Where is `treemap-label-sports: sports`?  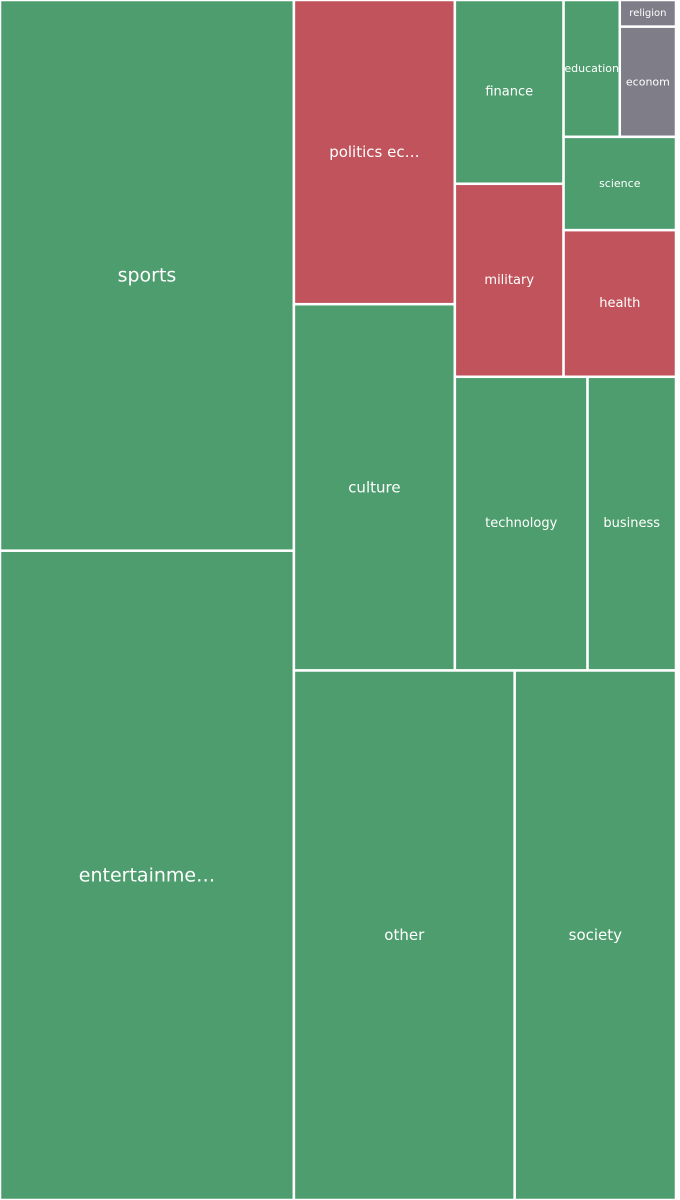 treemap-label-sports: sports is located at coordinates (147, 275).